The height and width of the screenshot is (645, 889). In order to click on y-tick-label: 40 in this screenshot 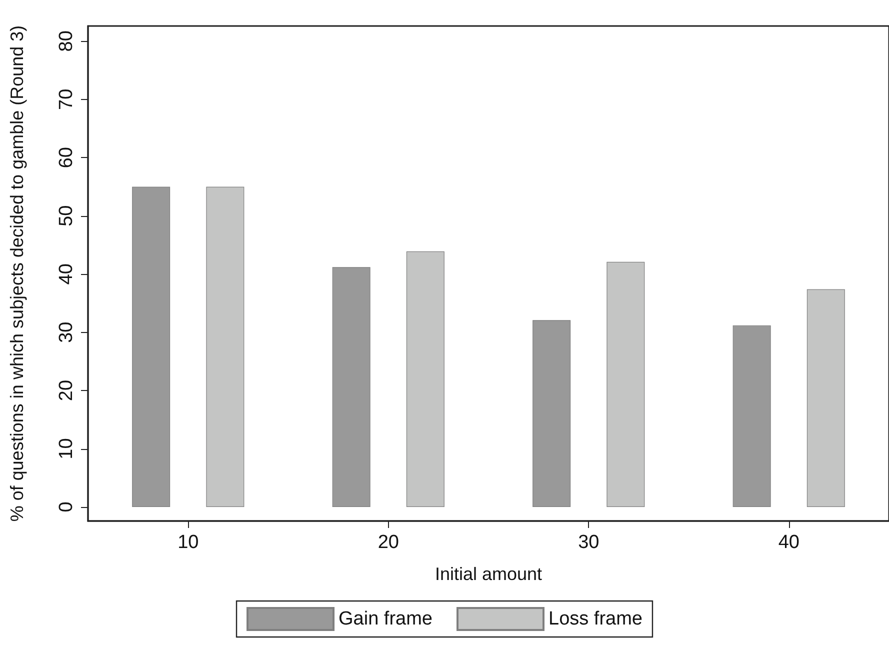, I will do `click(66, 274)`.